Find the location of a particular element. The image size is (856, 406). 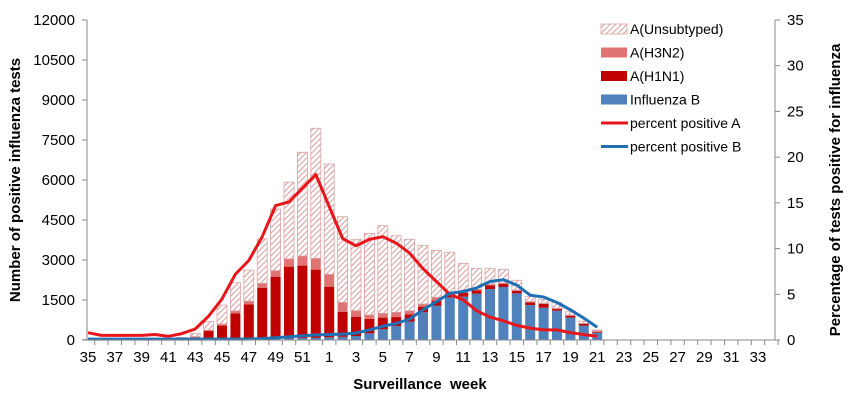

y-tick-label: 1500 is located at coordinates (58, 300).